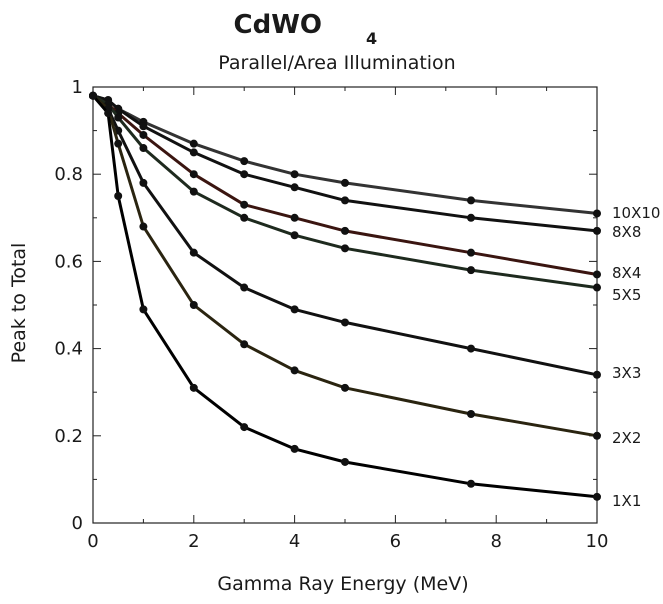  Describe the element at coordinates (495, 541) in the screenshot. I see `x-tick-label: 8` at that location.